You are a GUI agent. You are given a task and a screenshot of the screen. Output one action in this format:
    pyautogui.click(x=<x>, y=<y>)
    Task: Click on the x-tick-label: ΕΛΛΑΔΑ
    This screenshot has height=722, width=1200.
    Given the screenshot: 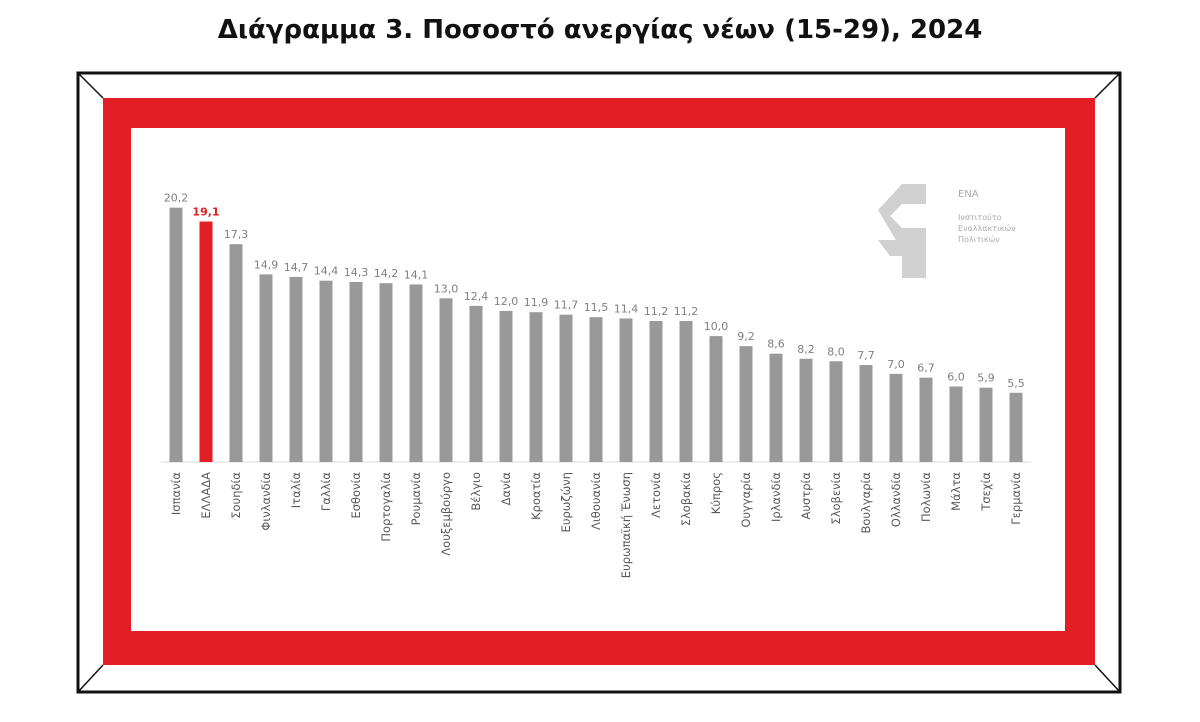 What is the action you would take?
    pyautogui.click(x=206, y=495)
    